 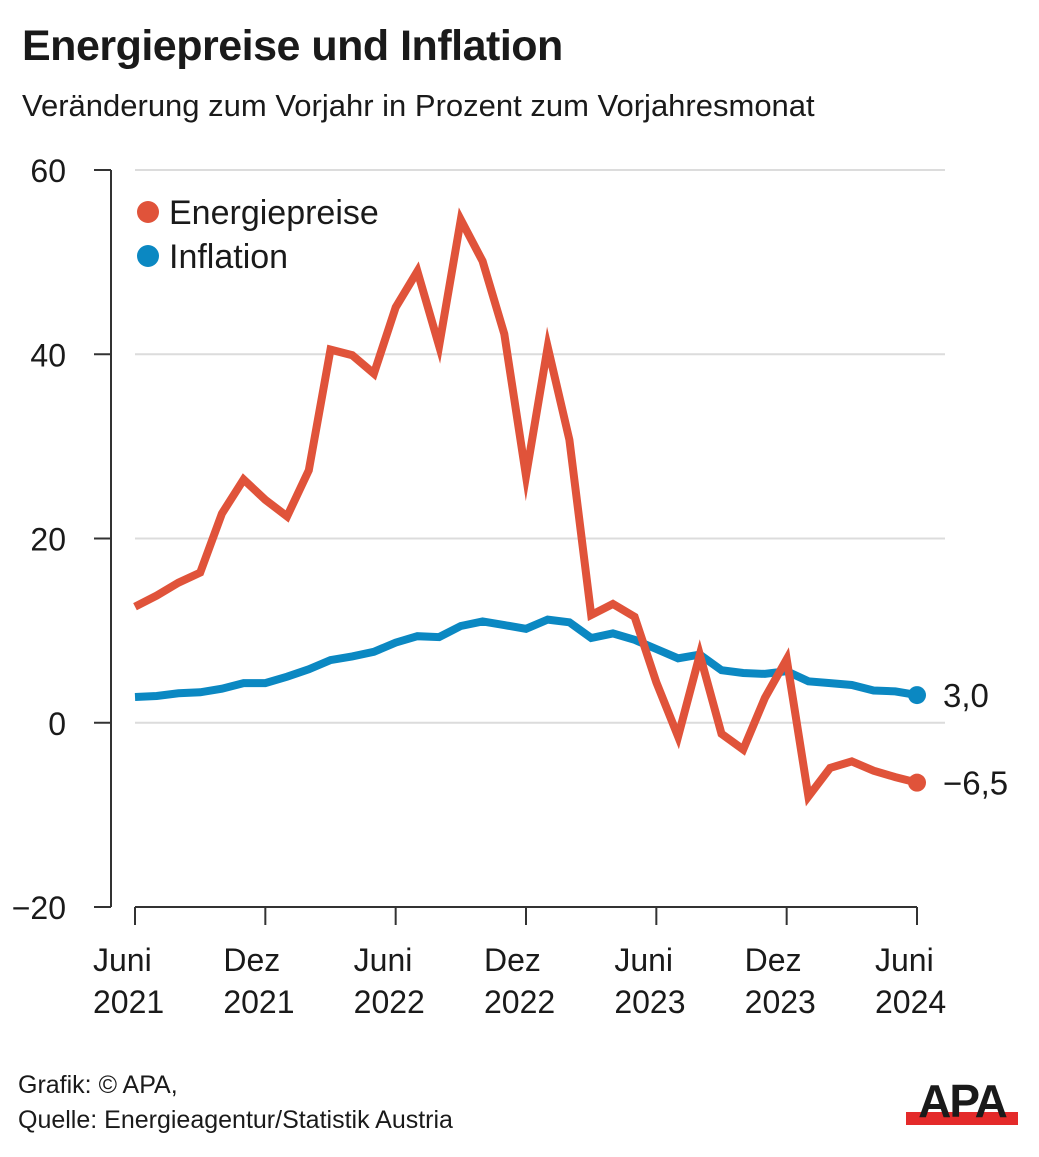 What do you see at coordinates (917, 782) in the screenshot?
I see `end-marker-energiepreise` at bounding box center [917, 782].